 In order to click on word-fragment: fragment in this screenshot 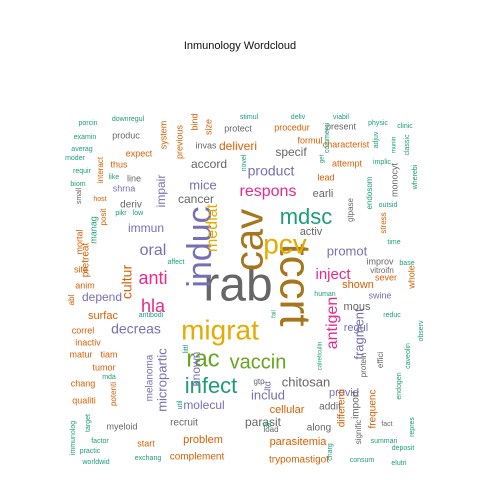, I will do `click(358, 334)`.